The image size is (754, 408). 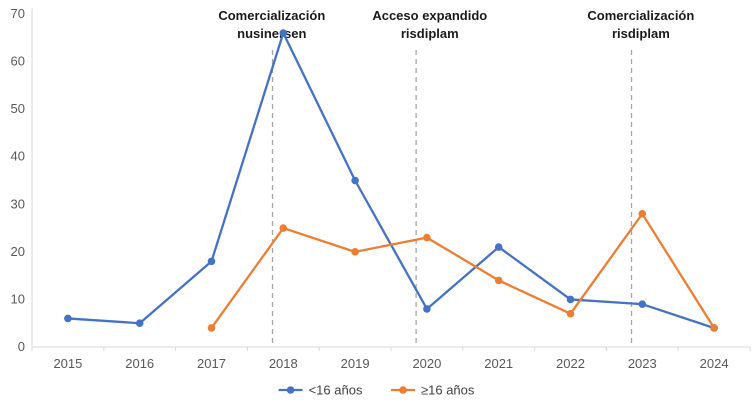 I want to click on x-tick-label: 2018, so click(x=283, y=363).